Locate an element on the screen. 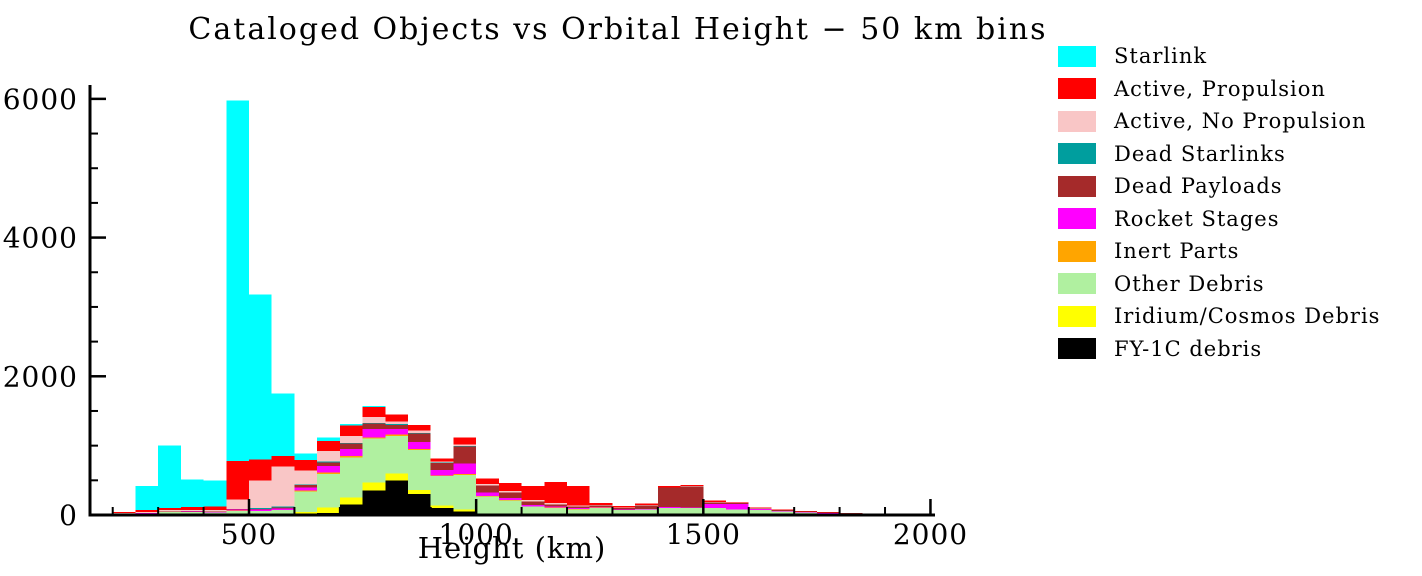  x-axis-label: Height (km) is located at coordinates (512, 548).